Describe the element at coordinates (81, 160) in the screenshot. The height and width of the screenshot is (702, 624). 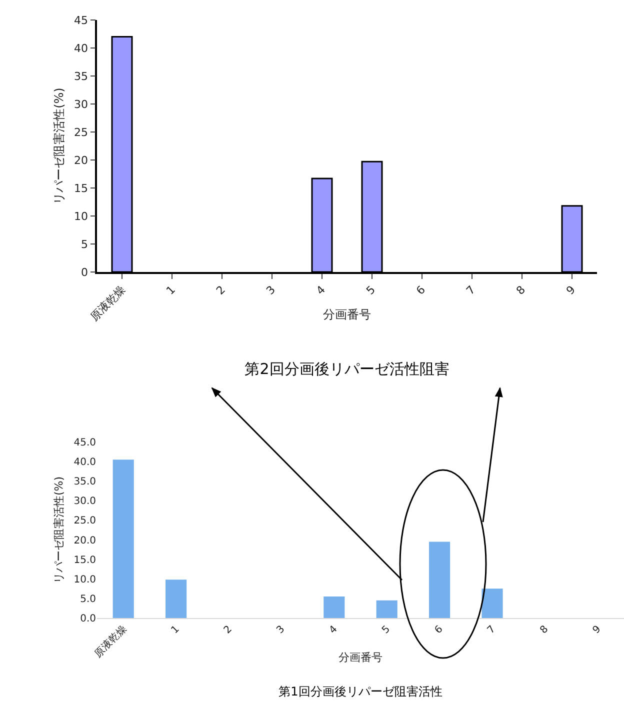
I see `y-tick-label: 20` at that location.